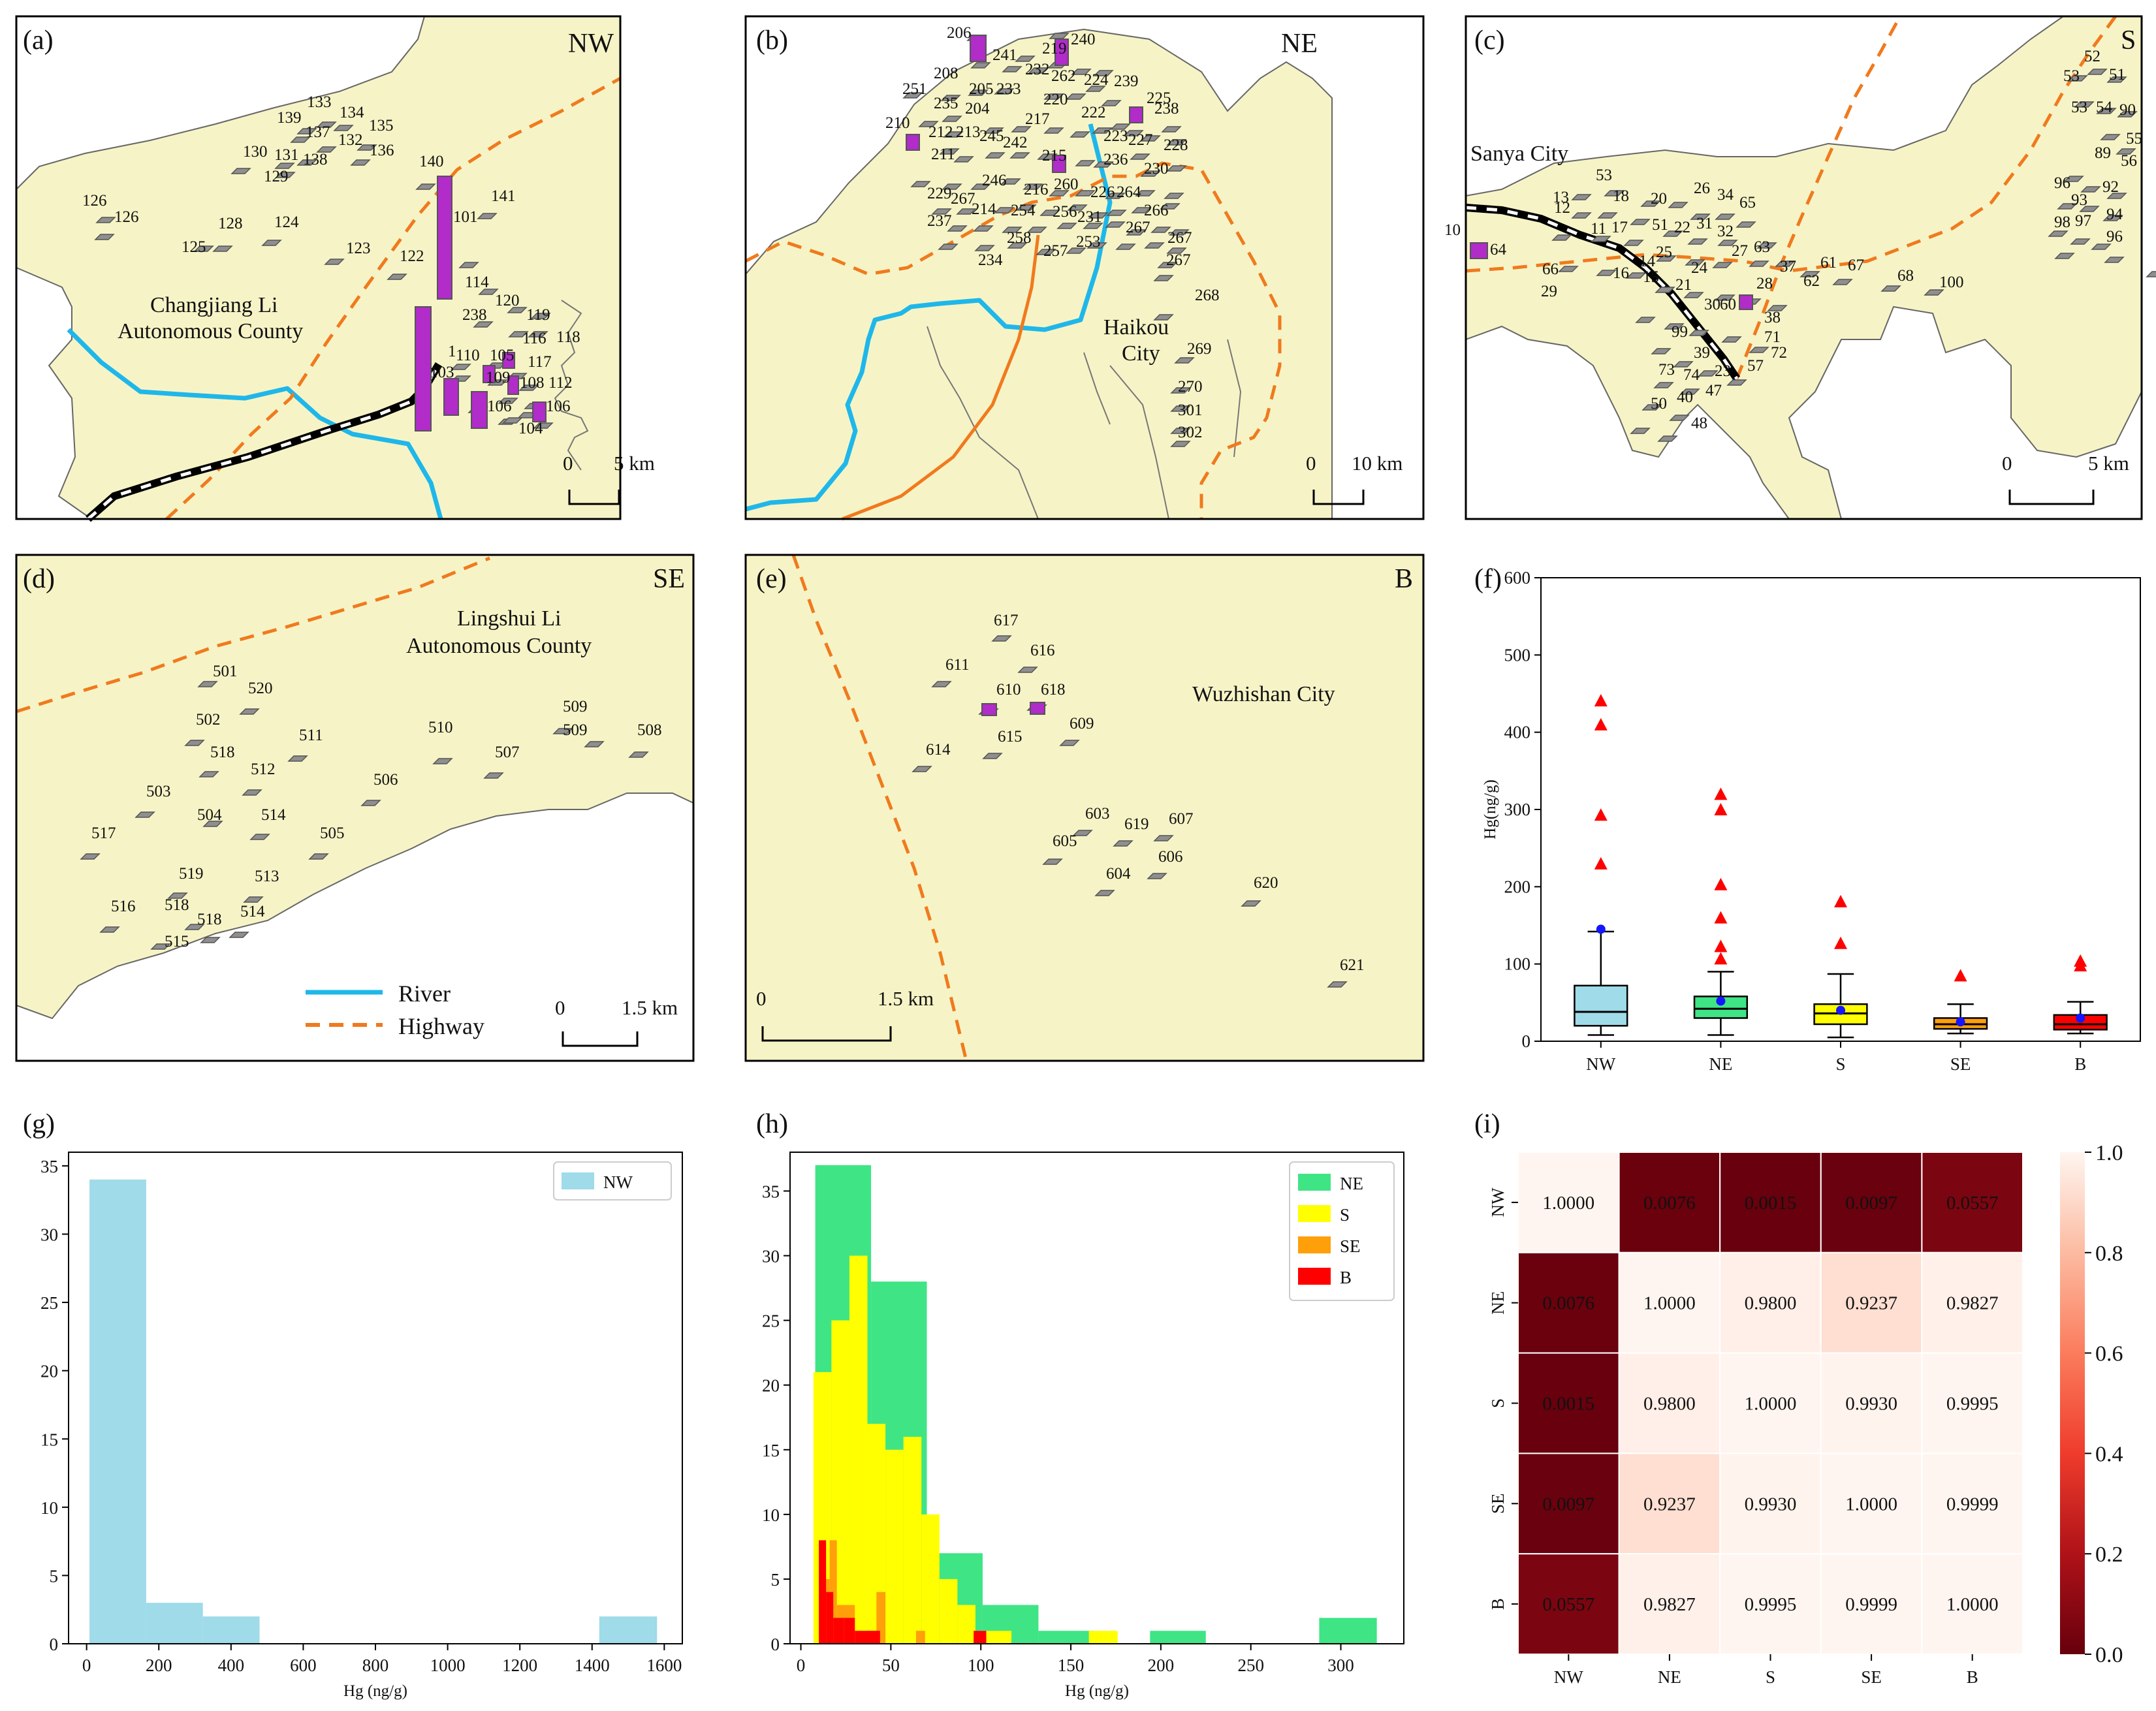  What do you see at coordinates (1762, 247) in the screenshot?
I see `sample-label: 63` at bounding box center [1762, 247].